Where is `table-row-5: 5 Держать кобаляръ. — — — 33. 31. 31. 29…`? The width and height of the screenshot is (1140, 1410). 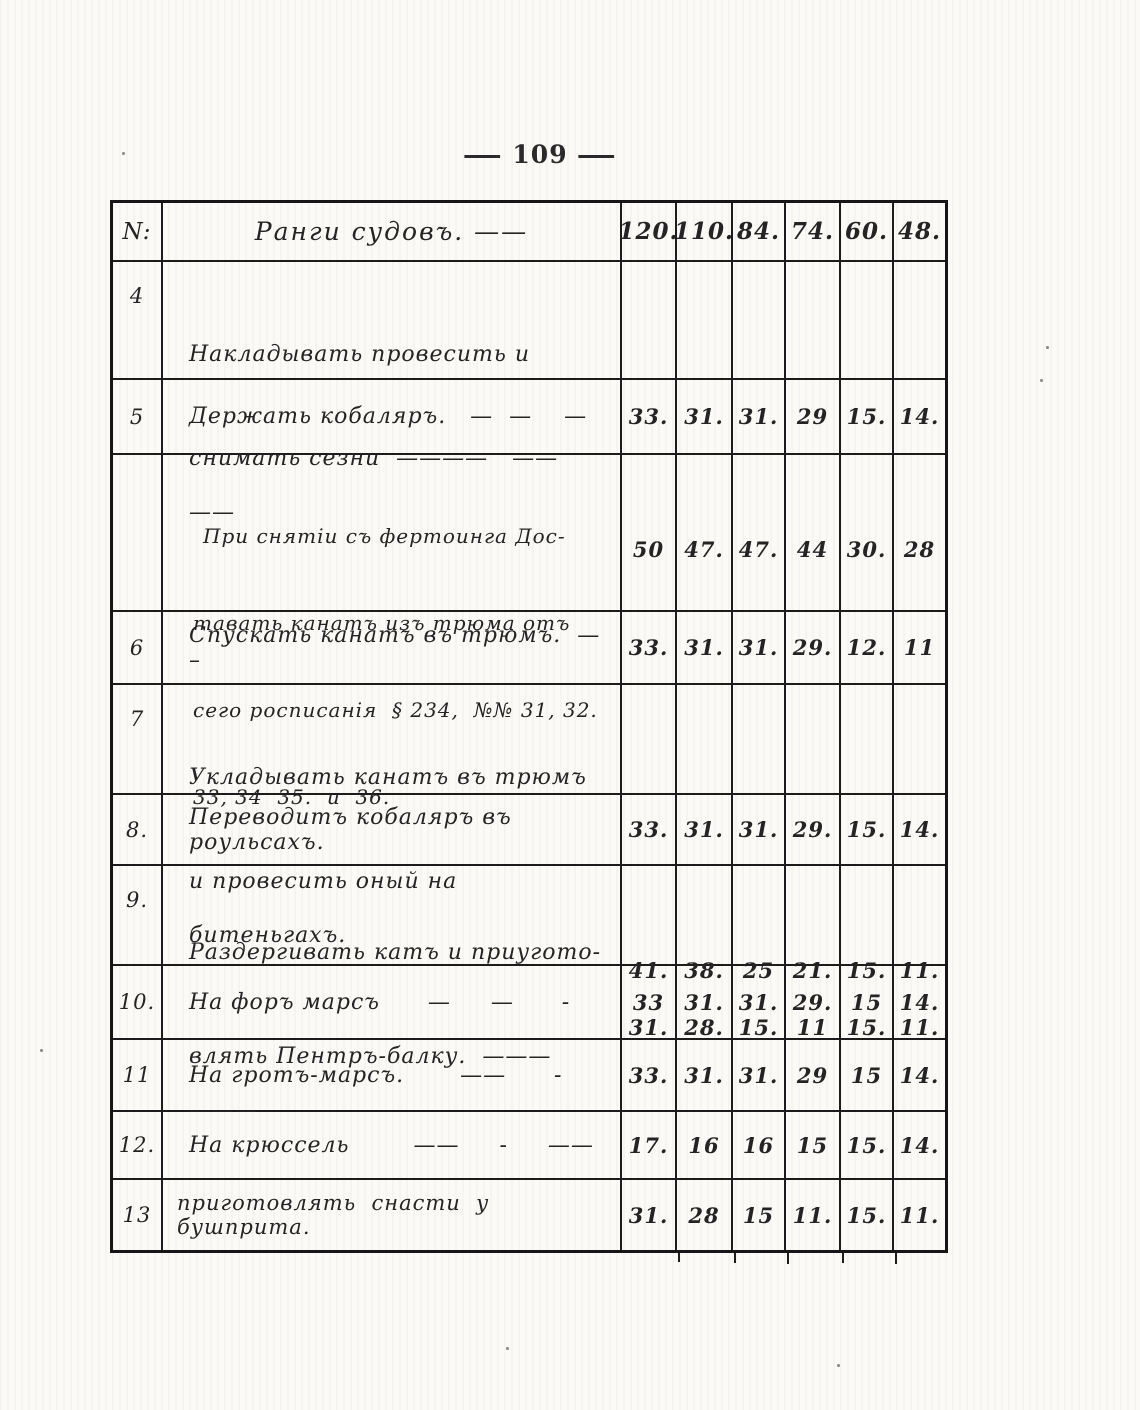 table-row-5: 5 Держать кобаляръ. — — — 33. 31. 31. 29… is located at coordinates (529, 417).